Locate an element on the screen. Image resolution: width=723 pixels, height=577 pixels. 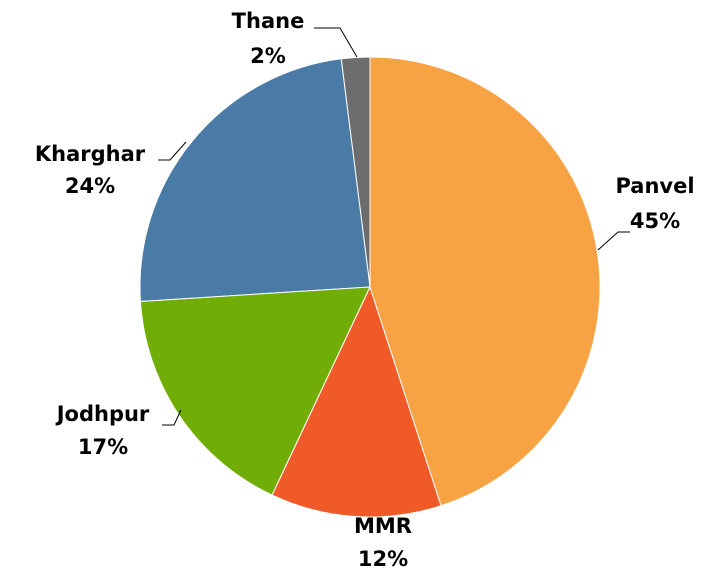
slice-value-label: 2% is located at coordinates (268, 56).